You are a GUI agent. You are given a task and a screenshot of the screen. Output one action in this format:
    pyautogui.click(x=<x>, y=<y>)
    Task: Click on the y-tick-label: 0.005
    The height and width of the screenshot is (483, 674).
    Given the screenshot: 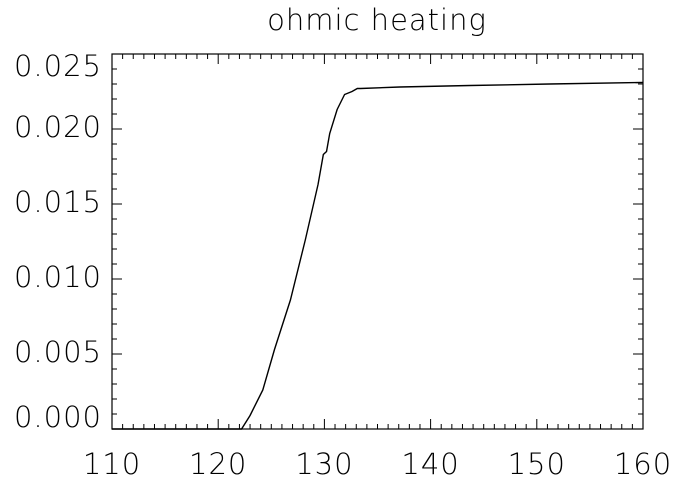 What is the action you would take?
    pyautogui.click(x=58, y=352)
    